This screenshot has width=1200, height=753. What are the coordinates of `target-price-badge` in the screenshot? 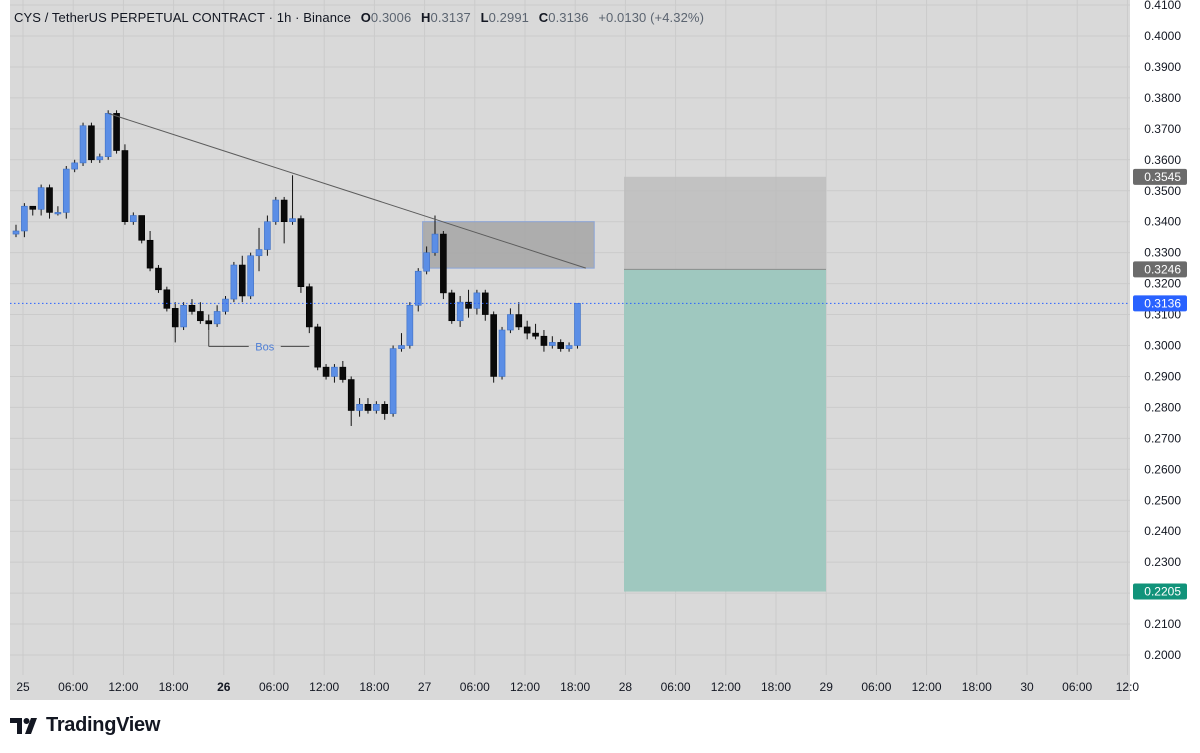 It's located at (1160, 591).